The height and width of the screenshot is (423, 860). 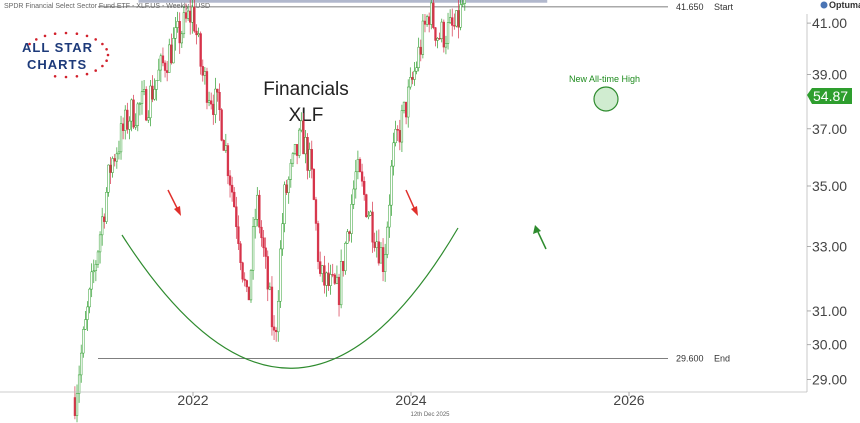 What do you see at coordinates (430, 415) in the screenshot?
I see `date-footer: 12th Dec 2025` at bounding box center [430, 415].